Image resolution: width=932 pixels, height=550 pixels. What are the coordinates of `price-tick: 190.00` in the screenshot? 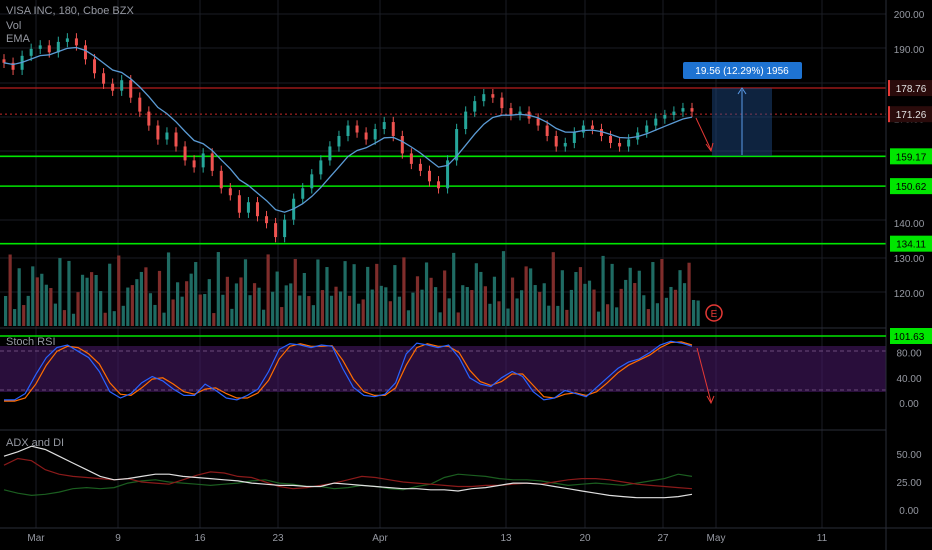 It's located at (909, 50).